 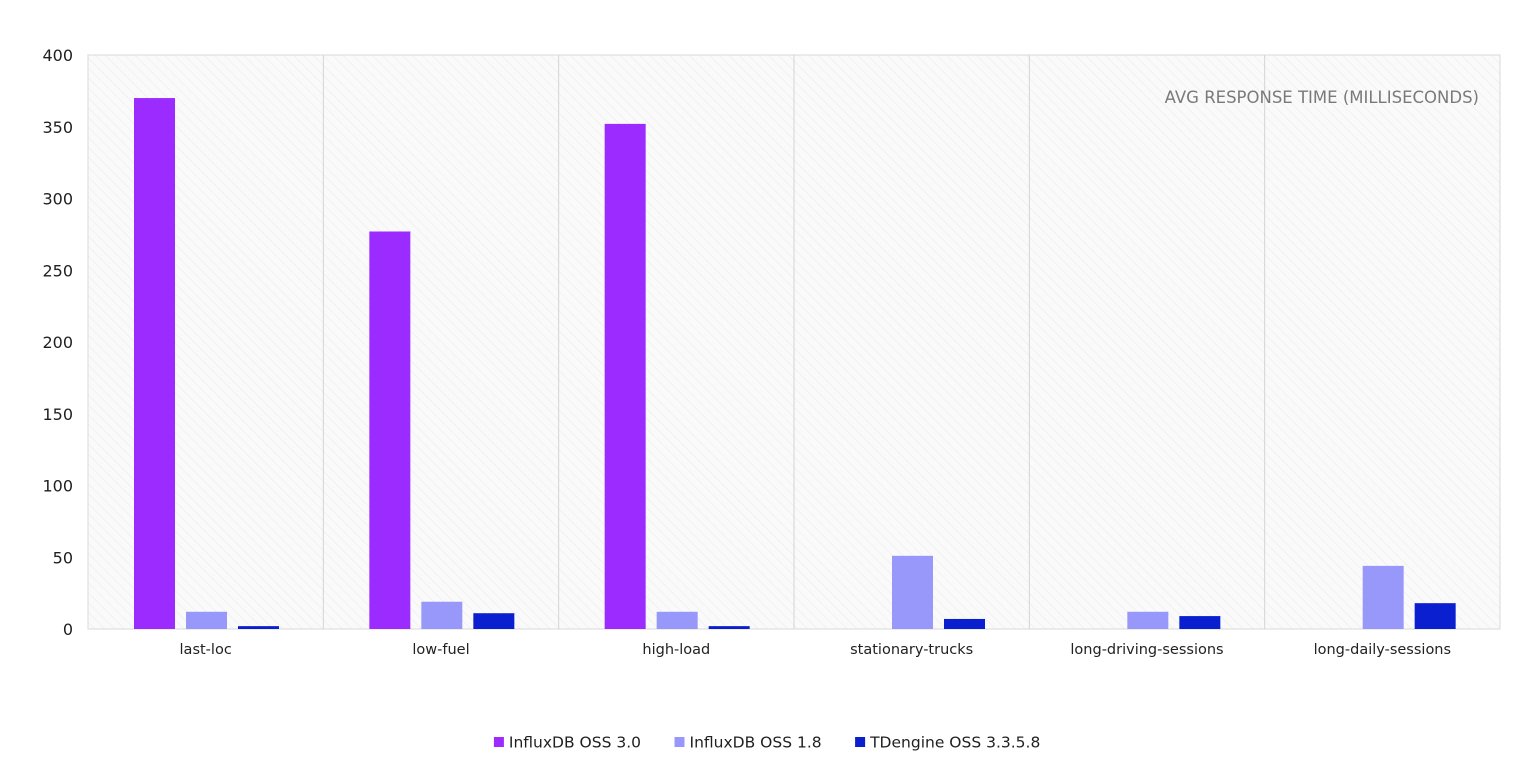 What do you see at coordinates (954, 743) in the screenshot?
I see `legend-label: TDengine OSS 3.3.5.8` at bounding box center [954, 743].